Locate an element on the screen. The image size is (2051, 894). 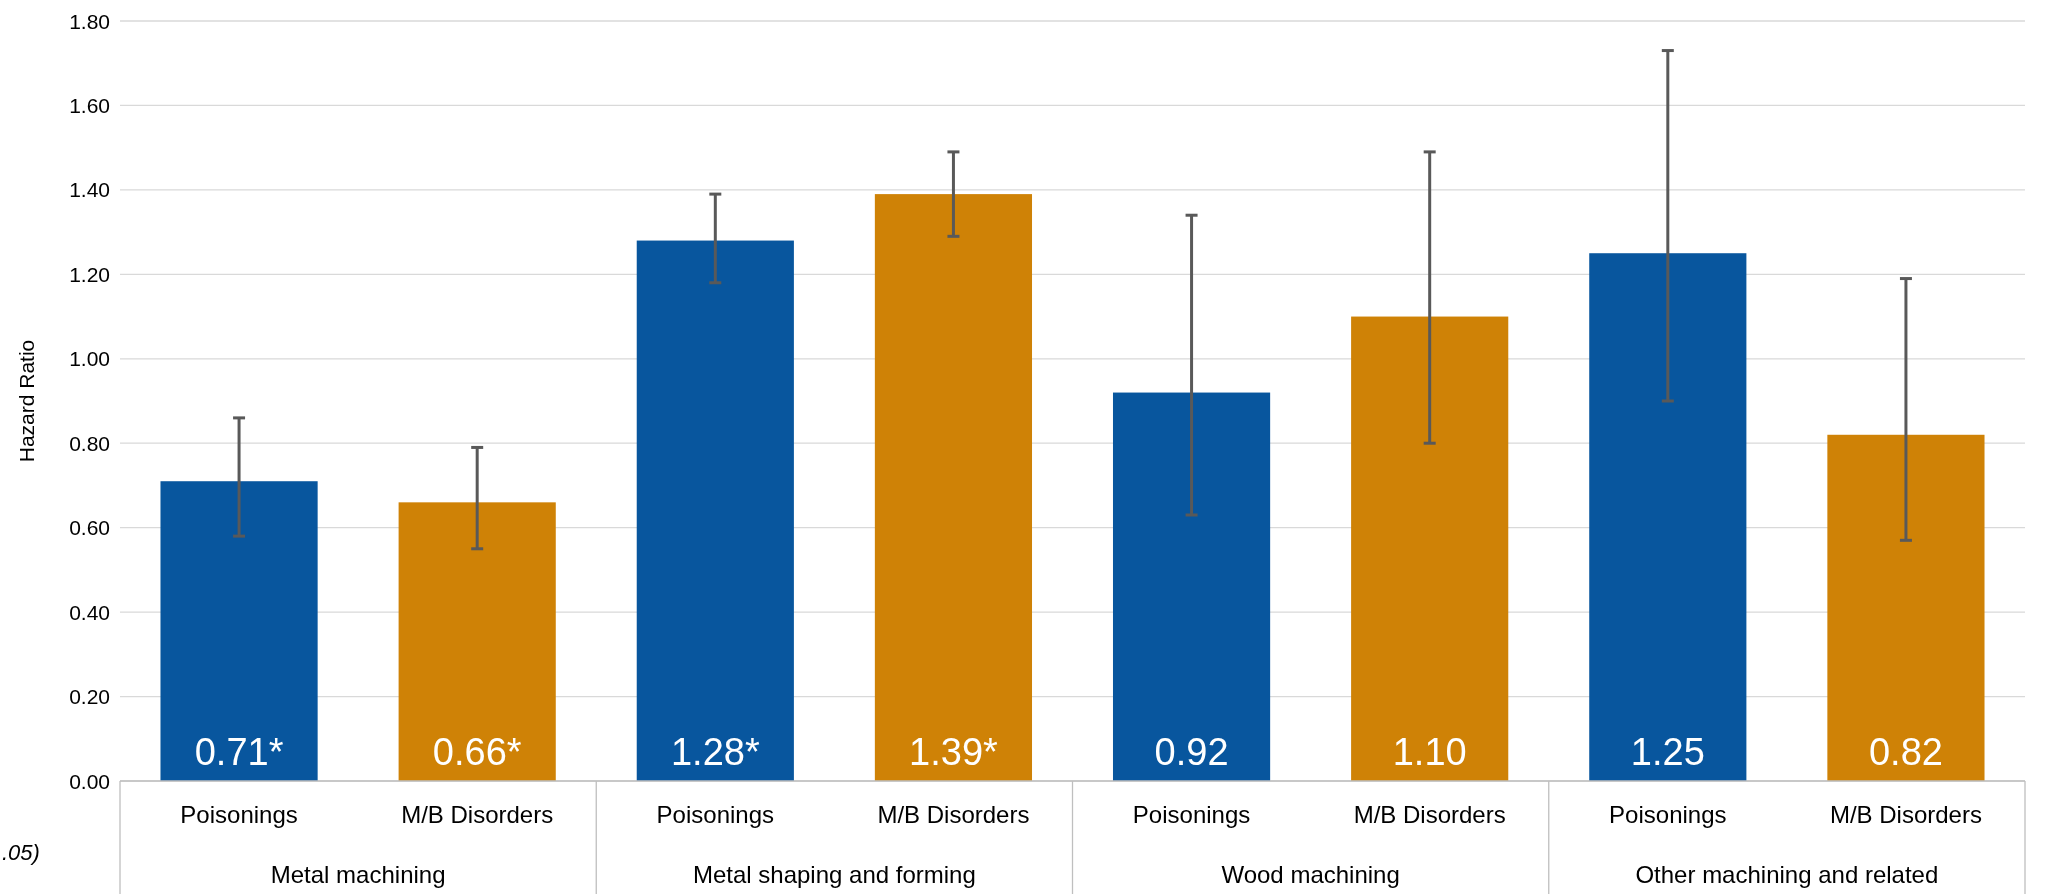
data-label: 1.10 is located at coordinates (1429, 752).